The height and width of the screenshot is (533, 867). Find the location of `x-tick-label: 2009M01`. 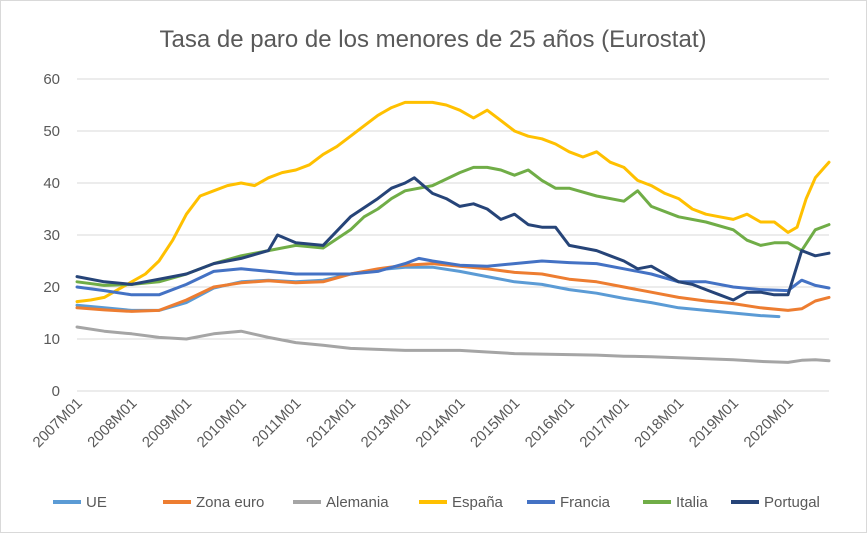

x-tick-label: 2009M01 is located at coordinates (167, 423).